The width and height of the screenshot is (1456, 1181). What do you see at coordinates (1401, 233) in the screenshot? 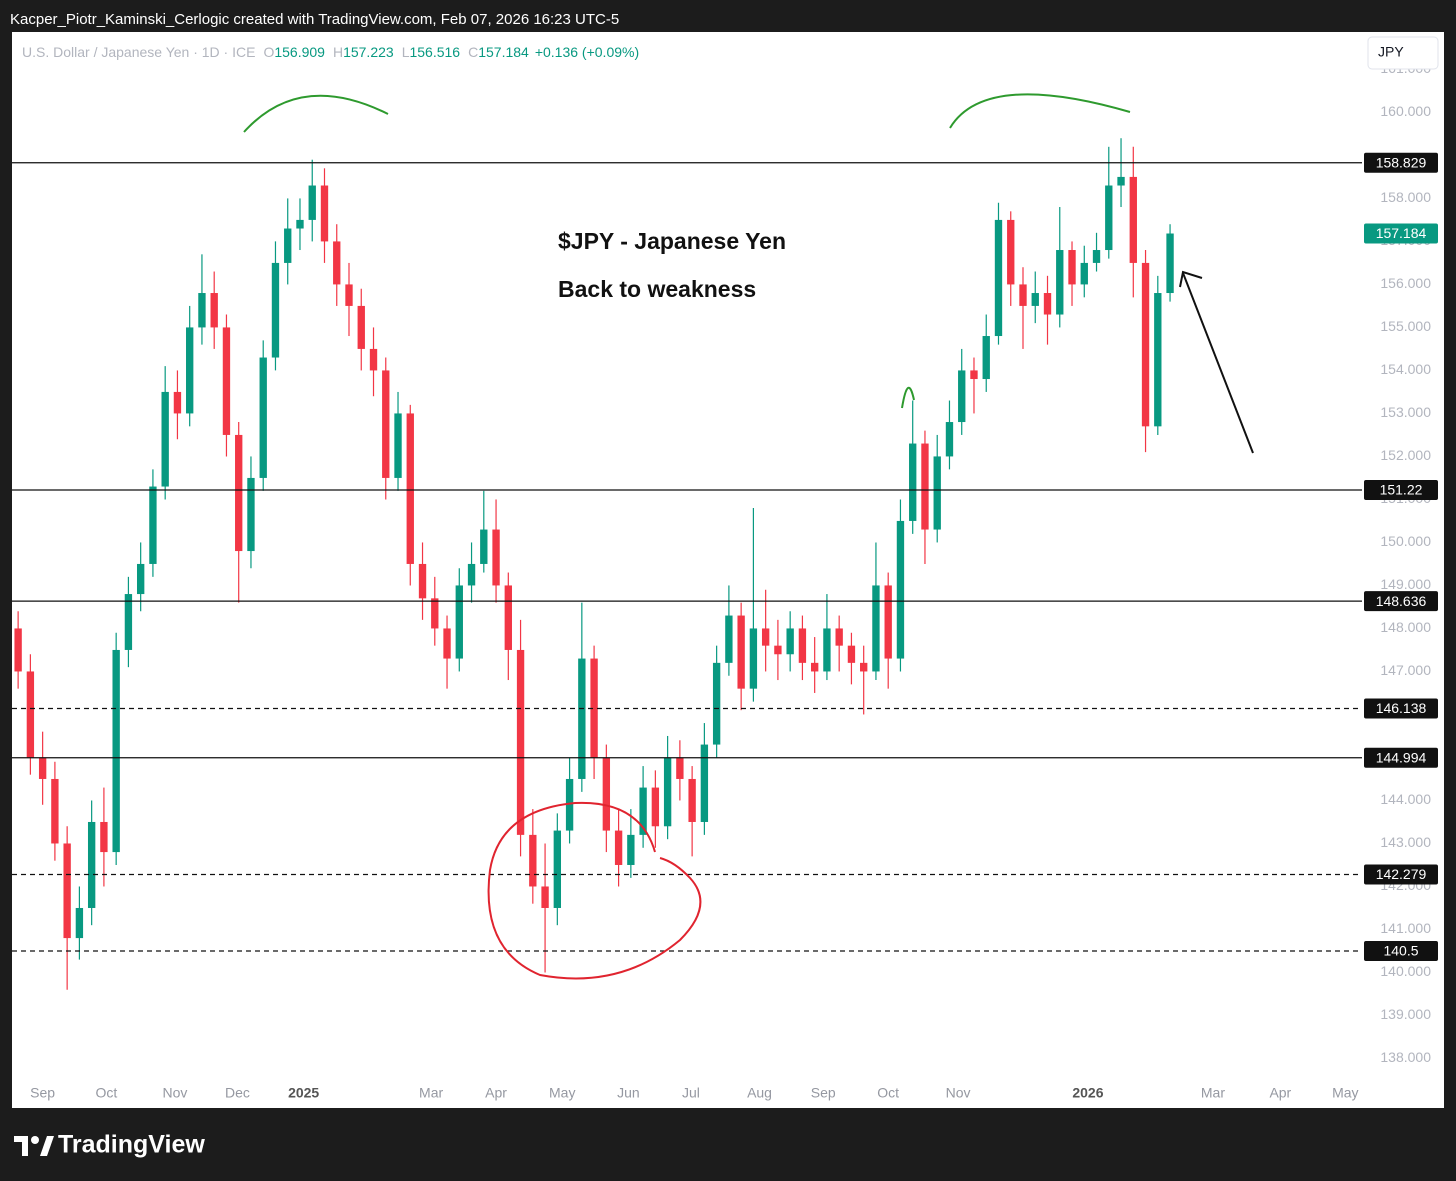
I see `last-price-label: 157.184` at bounding box center [1401, 233].